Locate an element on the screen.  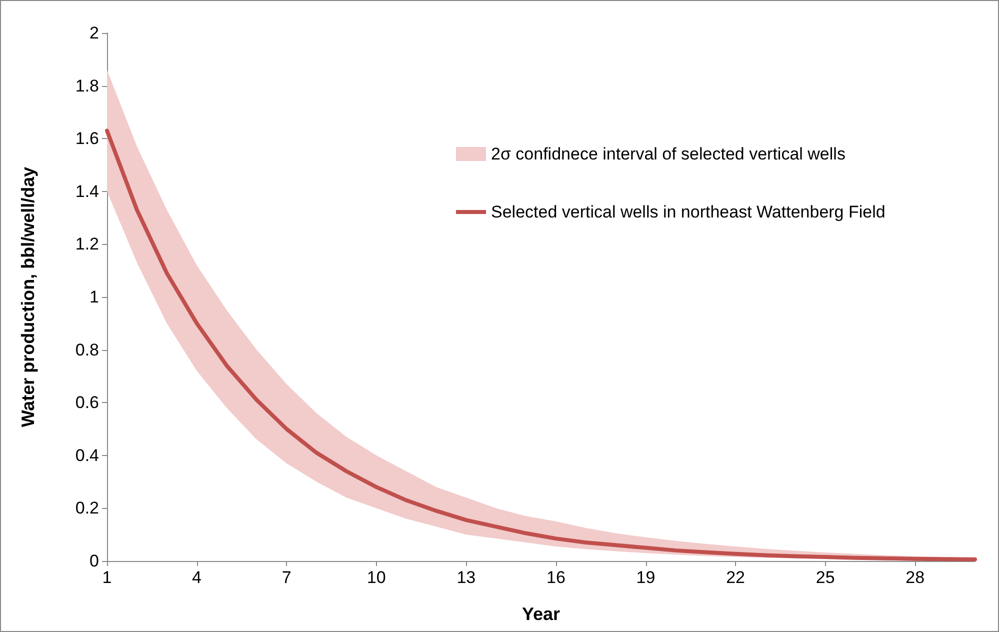
y-tick-label: 0.4 is located at coordinates (87, 455).